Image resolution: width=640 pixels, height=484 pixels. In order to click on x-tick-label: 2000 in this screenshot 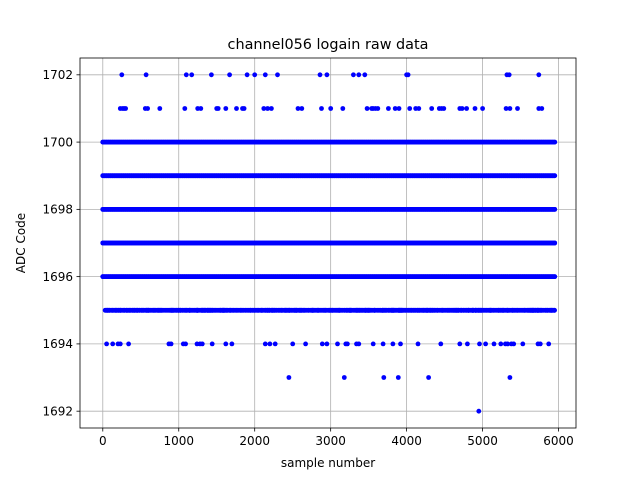, I will do `click(254, 441)`.